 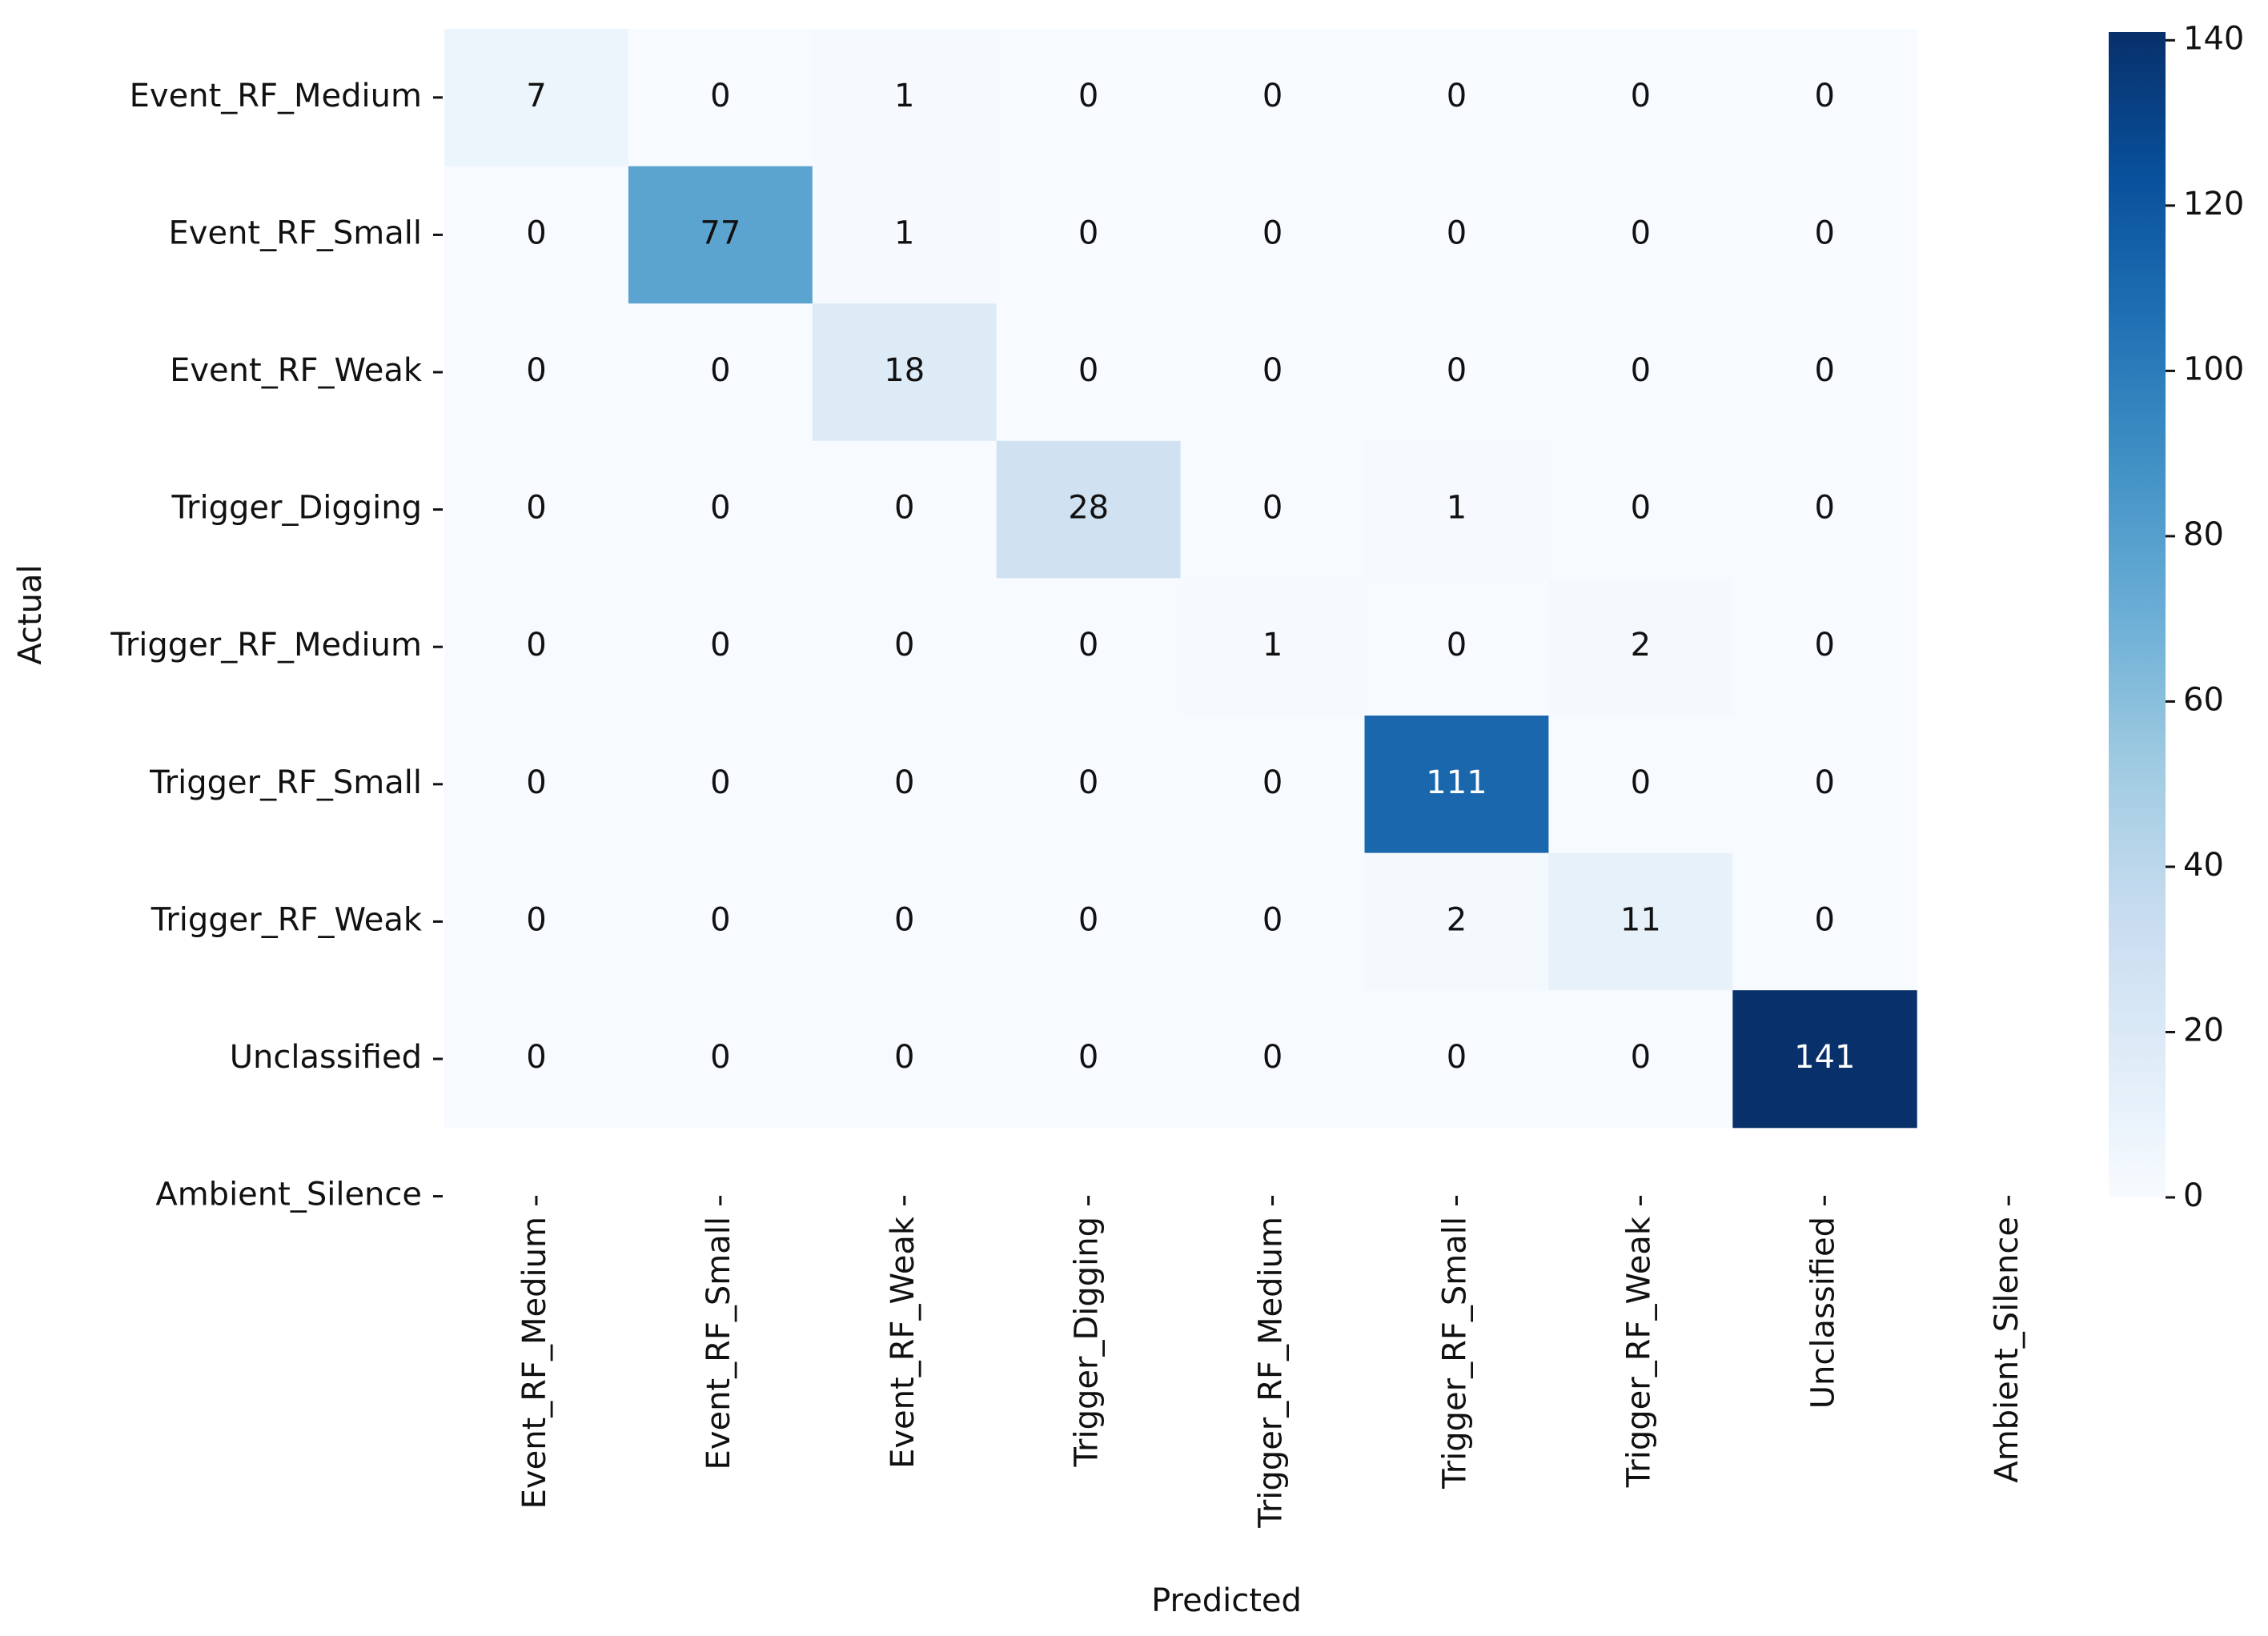 What do you see at coordinates (2203, 699) in the screenshot?
I see `colorbar-tick-label: 60` at bounding box center [2203, 699].